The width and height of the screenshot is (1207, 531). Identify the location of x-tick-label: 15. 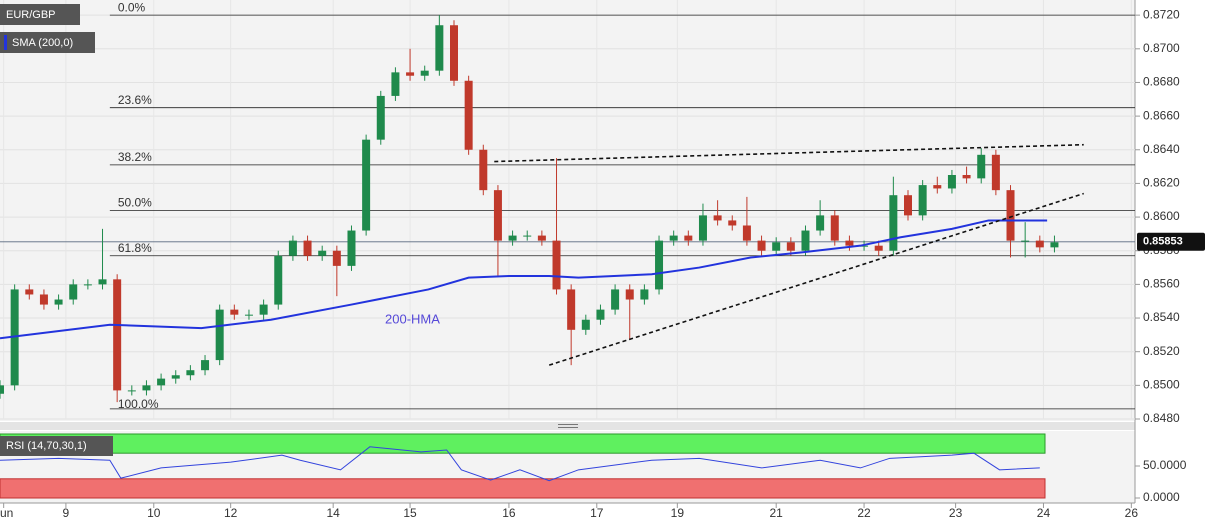
(410, 513).